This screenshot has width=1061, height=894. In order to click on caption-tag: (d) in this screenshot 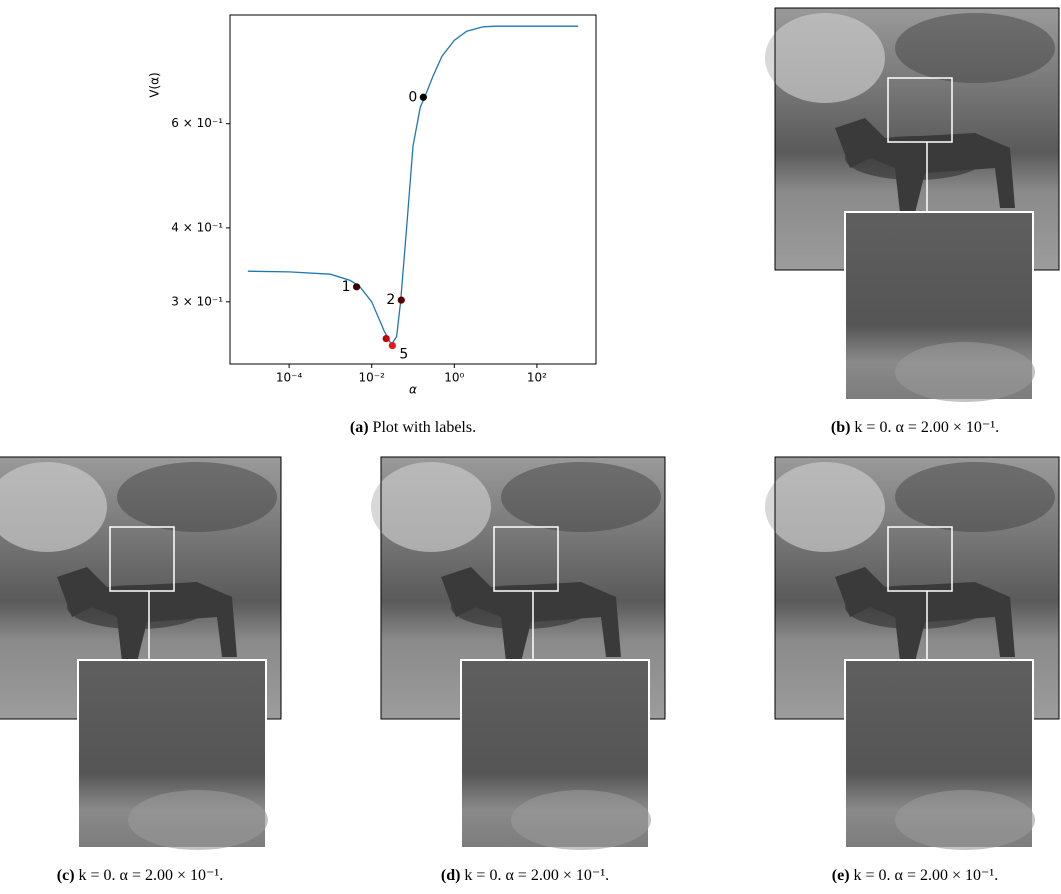, I will do `click(451, 875)`.